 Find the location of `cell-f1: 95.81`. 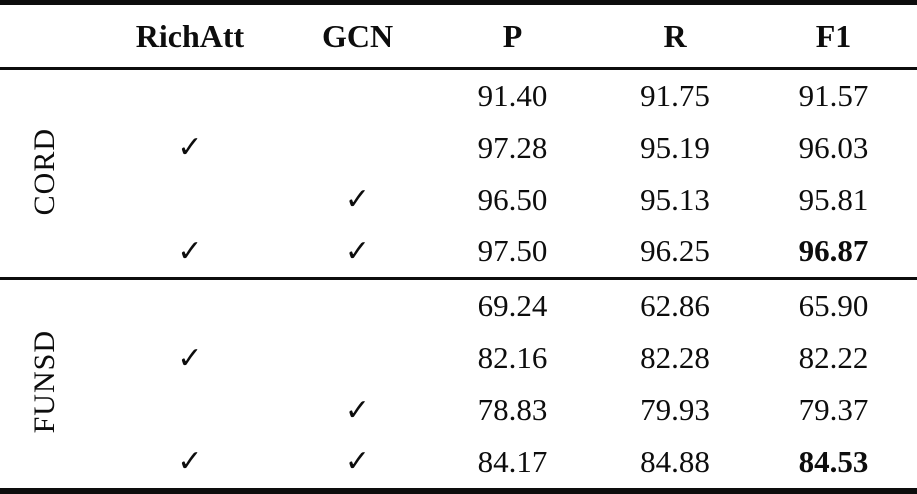

cell-f1: 95.81 is located at coordinates (833, 199).